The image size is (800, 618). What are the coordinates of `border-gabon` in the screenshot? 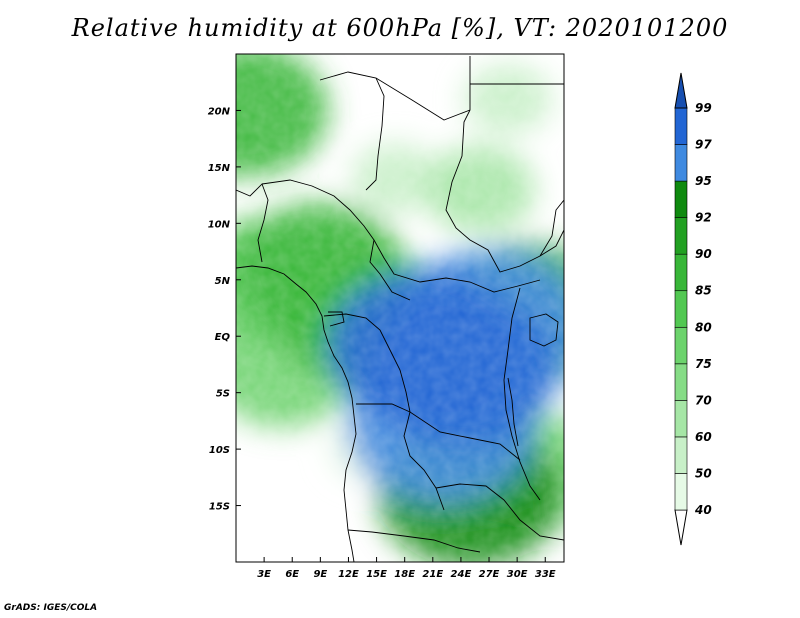 It's located at (336, 319).